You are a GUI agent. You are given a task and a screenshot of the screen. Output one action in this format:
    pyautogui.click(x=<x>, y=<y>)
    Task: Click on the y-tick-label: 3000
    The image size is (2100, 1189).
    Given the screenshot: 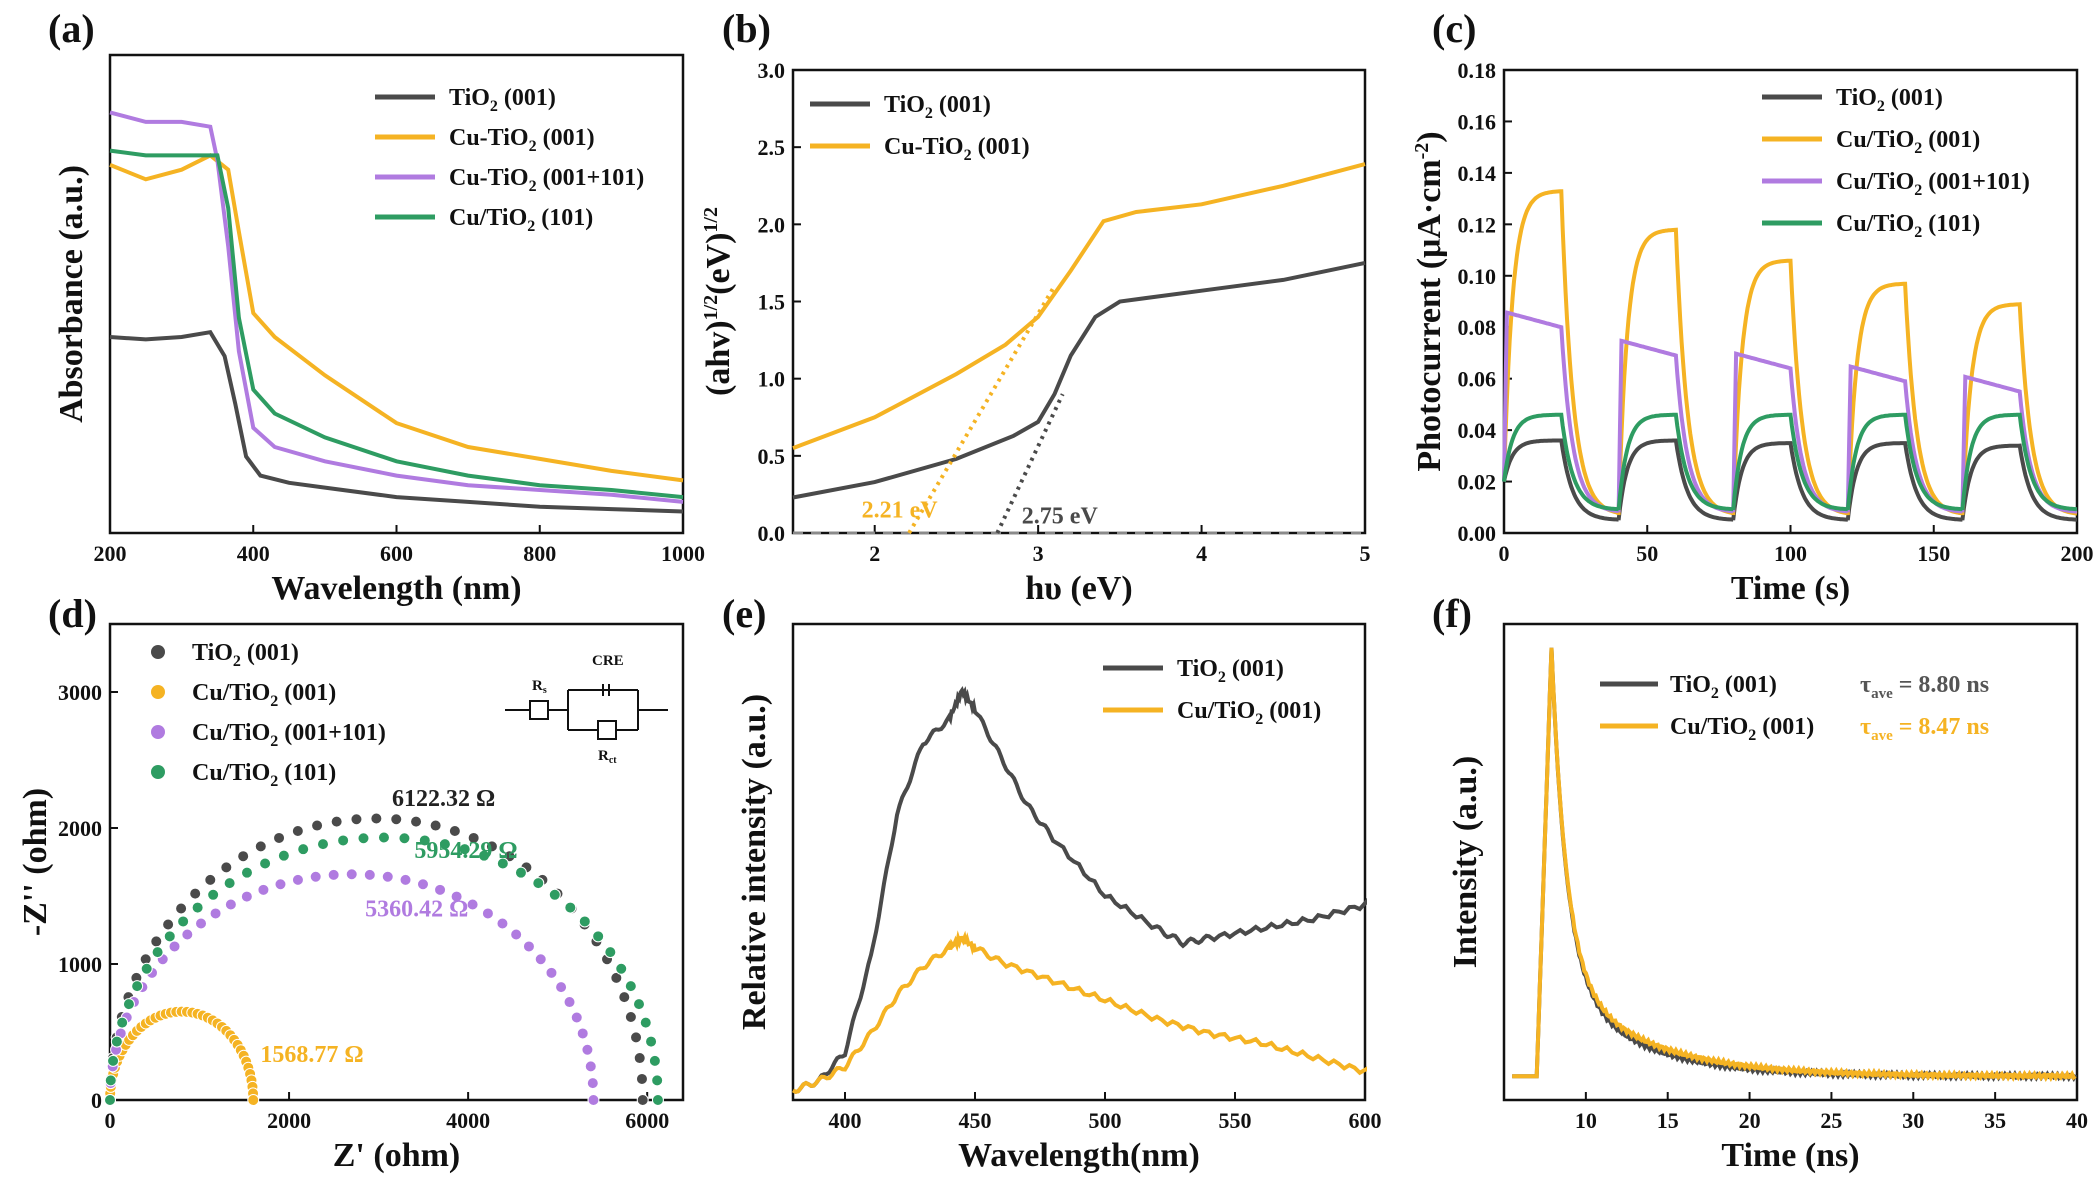 What is the action you would take?
    pyautogui.click(x=80, y=692)
    